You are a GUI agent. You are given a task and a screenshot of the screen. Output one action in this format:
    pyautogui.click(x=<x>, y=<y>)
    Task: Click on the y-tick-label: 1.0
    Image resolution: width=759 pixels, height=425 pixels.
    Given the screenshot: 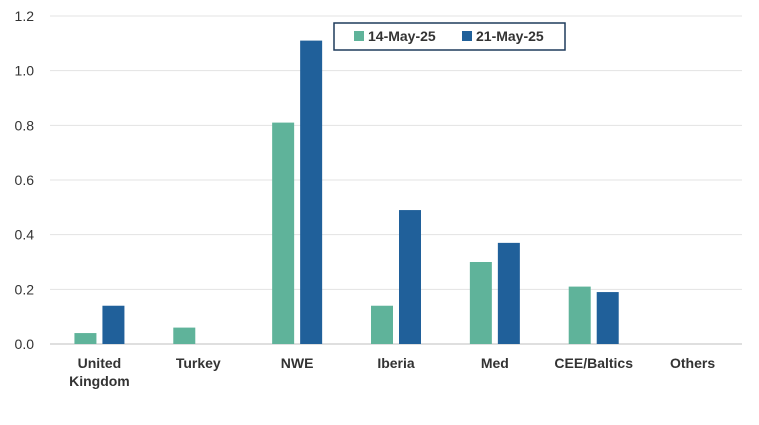 What is the action you would take?
    pyautogui.click(x=25, y=71)
    